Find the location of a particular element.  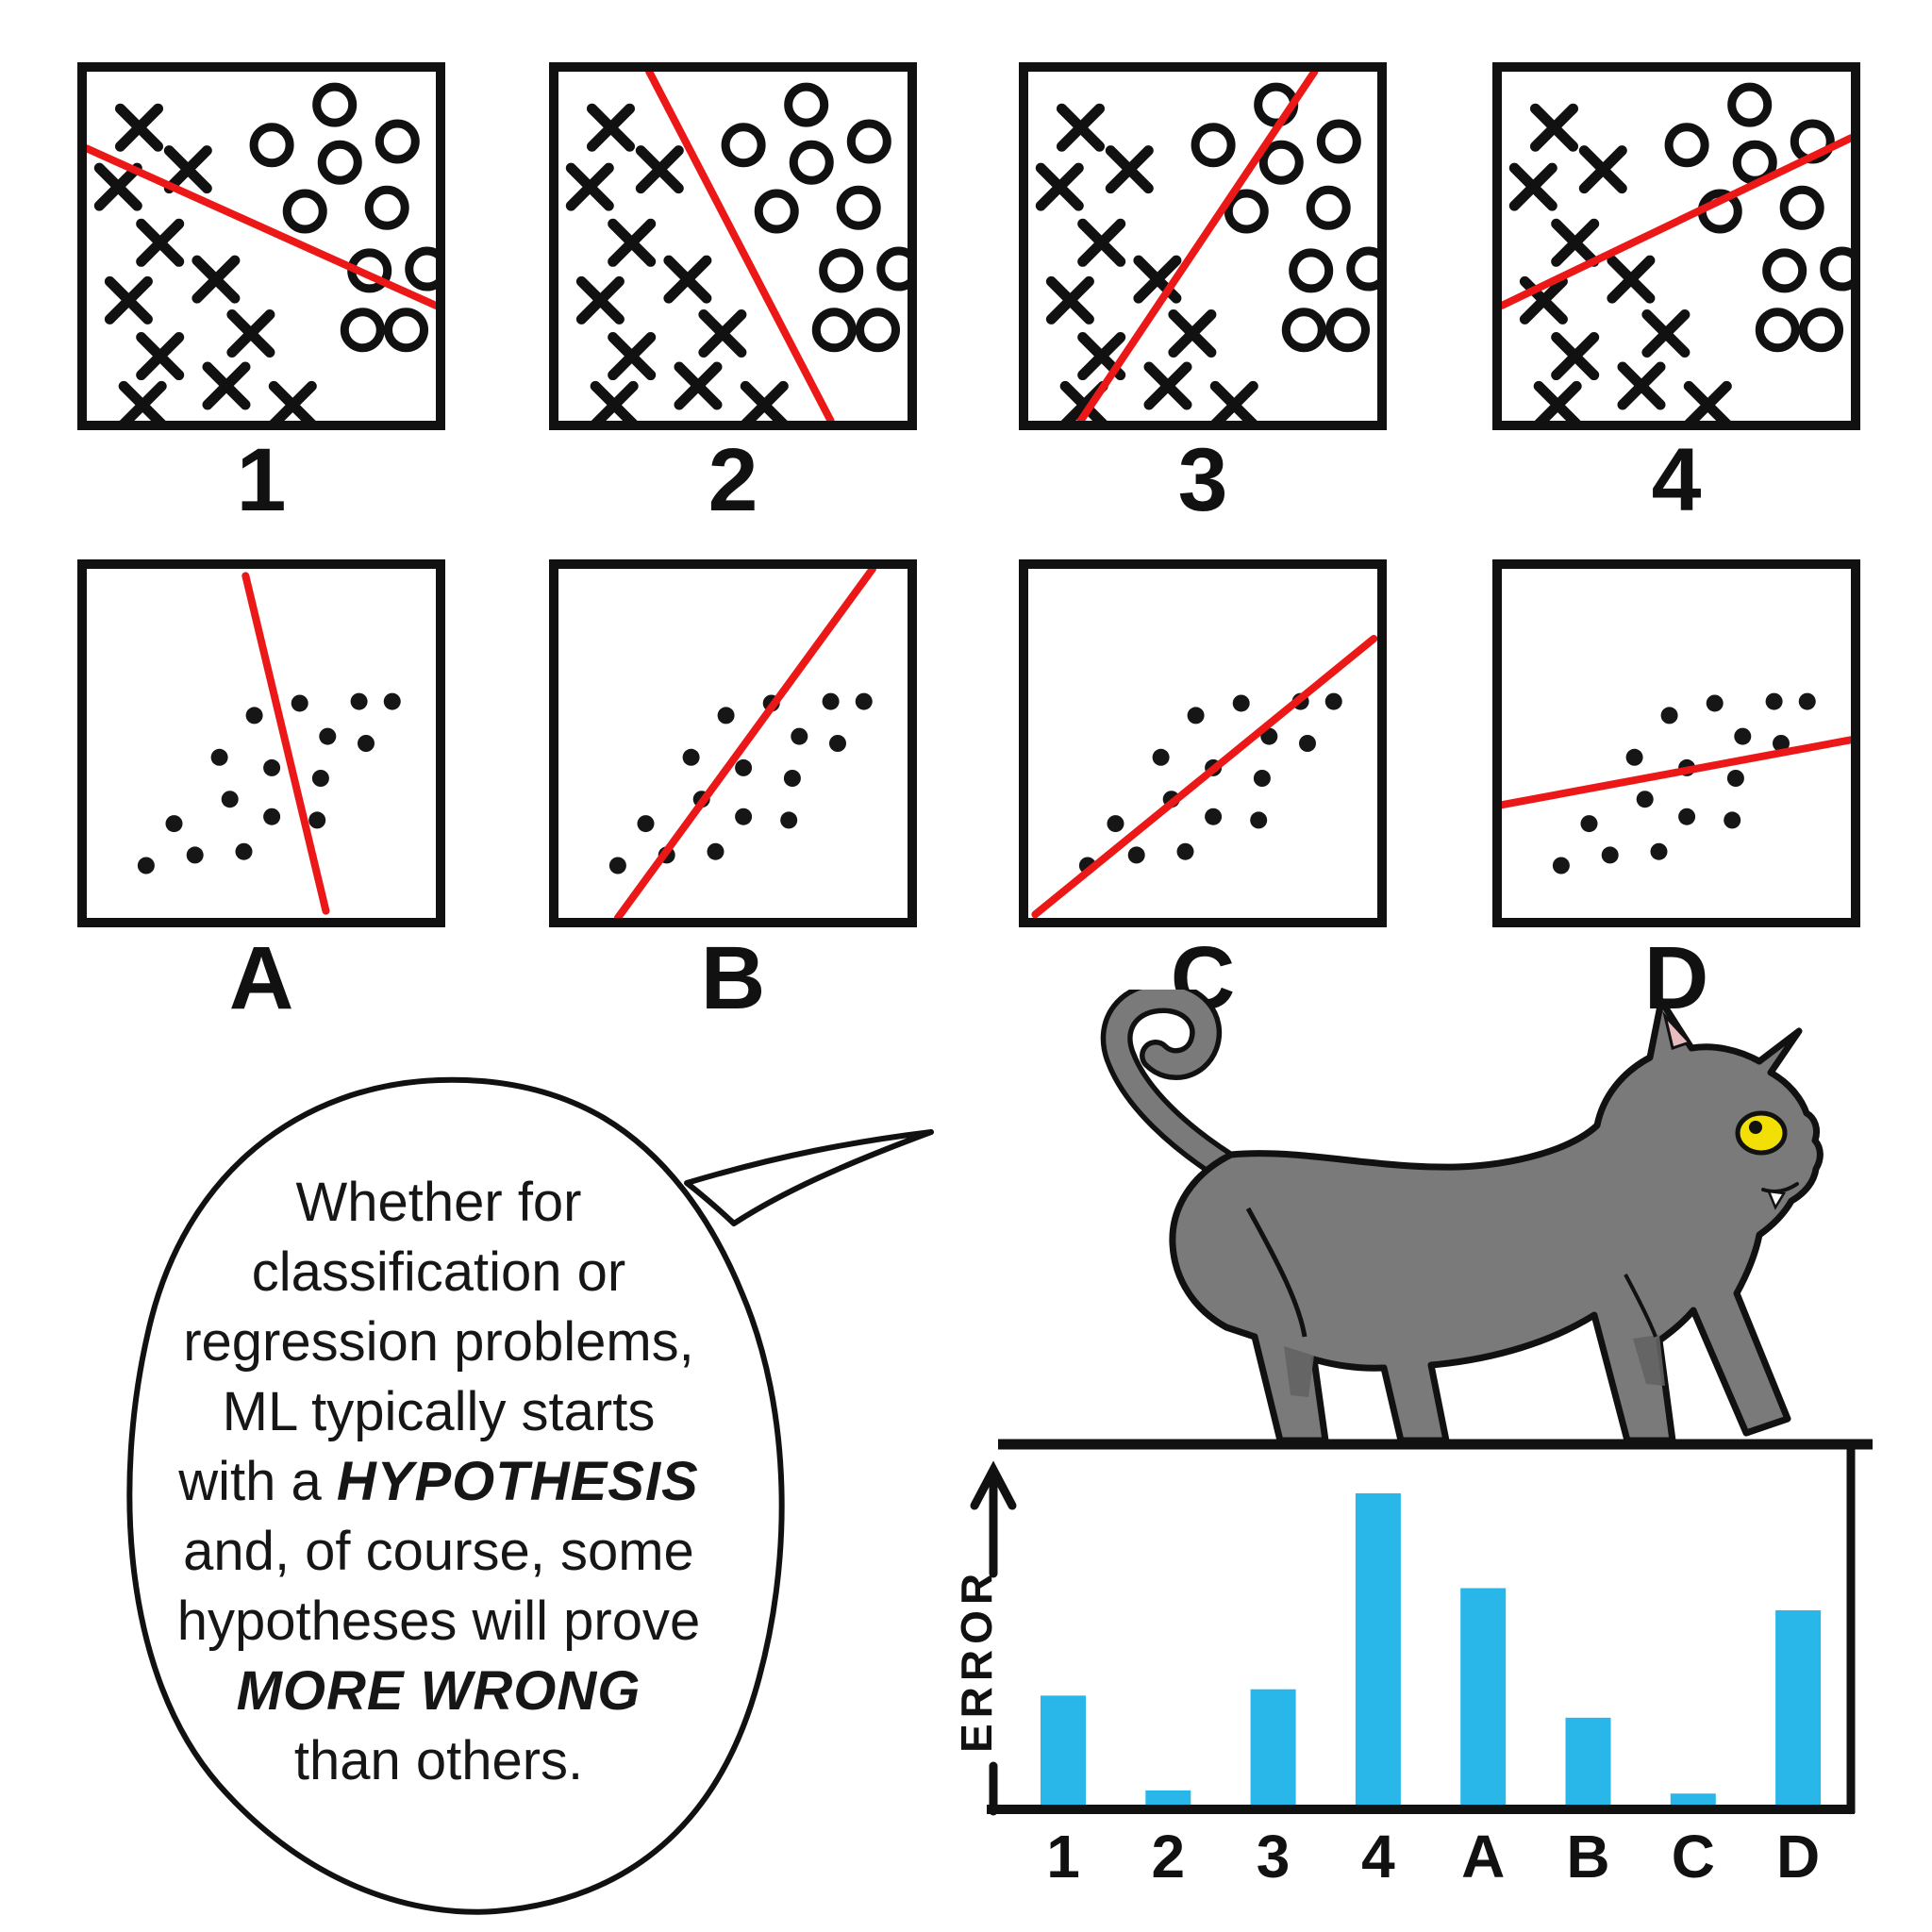

regression-panel-label-D: D is located at coordinates (1676, 978).